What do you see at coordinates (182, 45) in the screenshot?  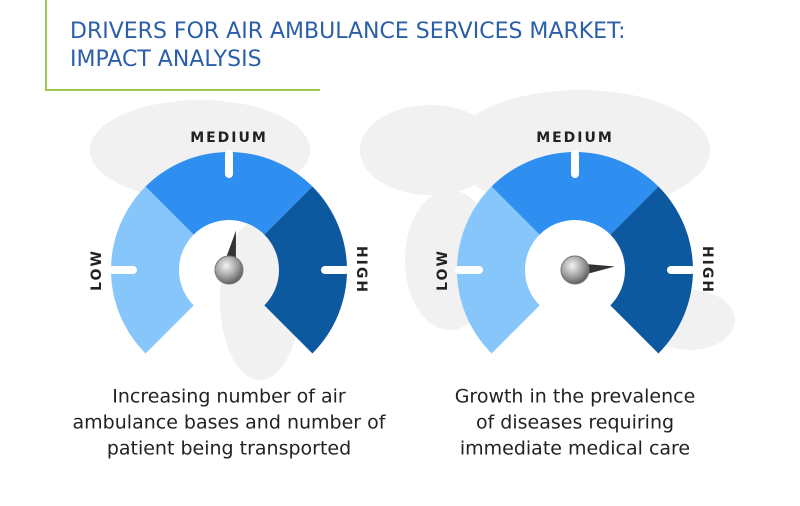 I see `title-frame` at bounding box center [182, 45].